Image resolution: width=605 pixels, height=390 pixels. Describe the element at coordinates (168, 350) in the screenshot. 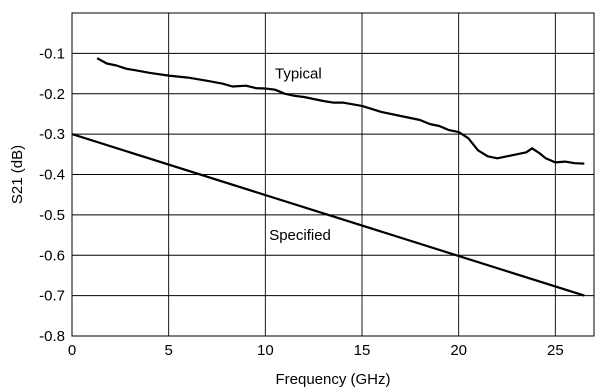

I see `x-tick-label: 5` at that location.